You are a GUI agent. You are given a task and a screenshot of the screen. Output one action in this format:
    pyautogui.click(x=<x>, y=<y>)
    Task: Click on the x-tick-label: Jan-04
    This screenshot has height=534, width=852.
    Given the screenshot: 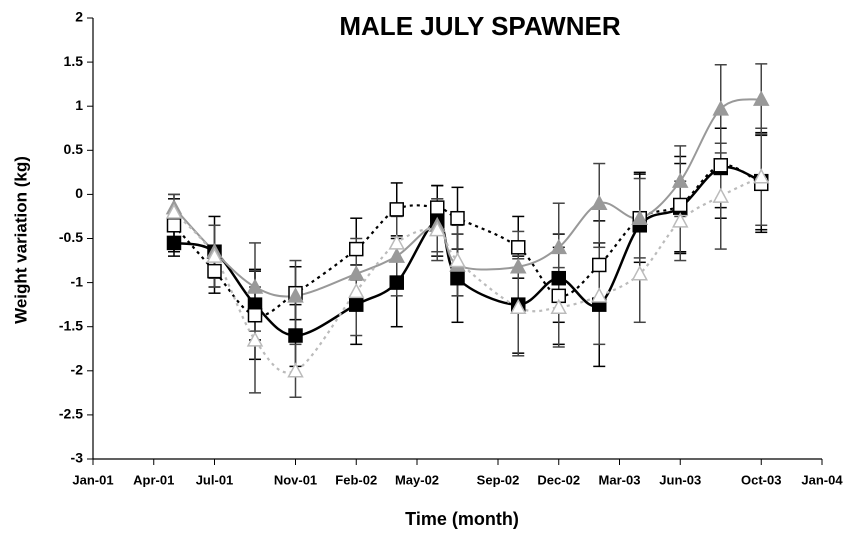 What is the action you would take?
    pyautogui.click(x=822, y=479)
    